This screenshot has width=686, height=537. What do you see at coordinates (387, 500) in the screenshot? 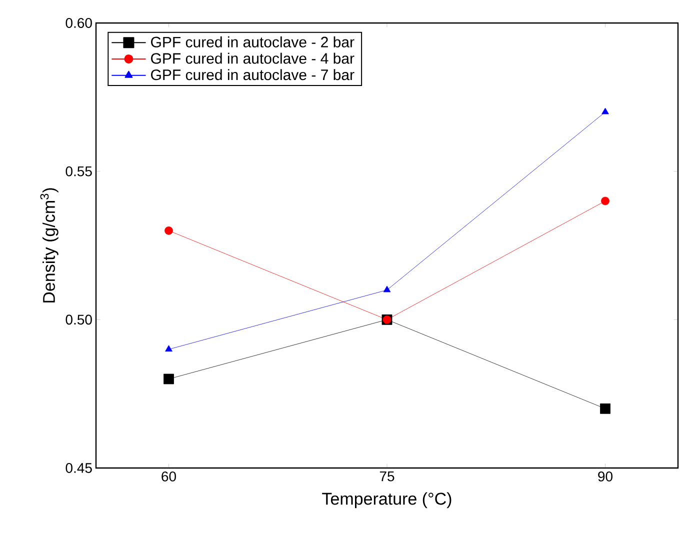
I see `x-axis-title: Temperature (°C)` at bounding box center [387, 500].